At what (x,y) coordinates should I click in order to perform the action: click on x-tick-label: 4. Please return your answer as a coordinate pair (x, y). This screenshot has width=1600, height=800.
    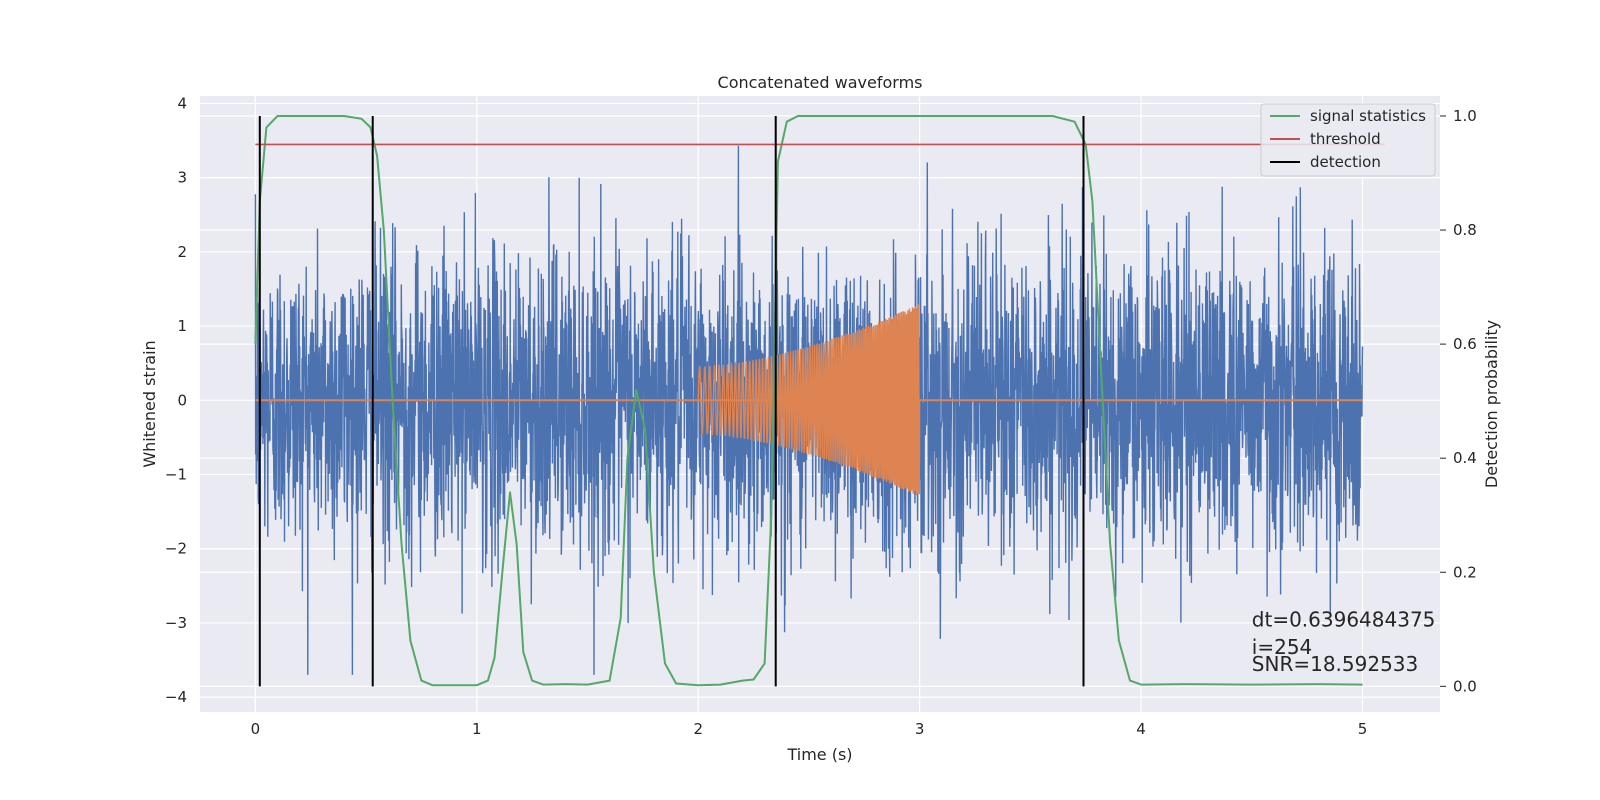
    Looking at the image, I should click on (1141, 729).